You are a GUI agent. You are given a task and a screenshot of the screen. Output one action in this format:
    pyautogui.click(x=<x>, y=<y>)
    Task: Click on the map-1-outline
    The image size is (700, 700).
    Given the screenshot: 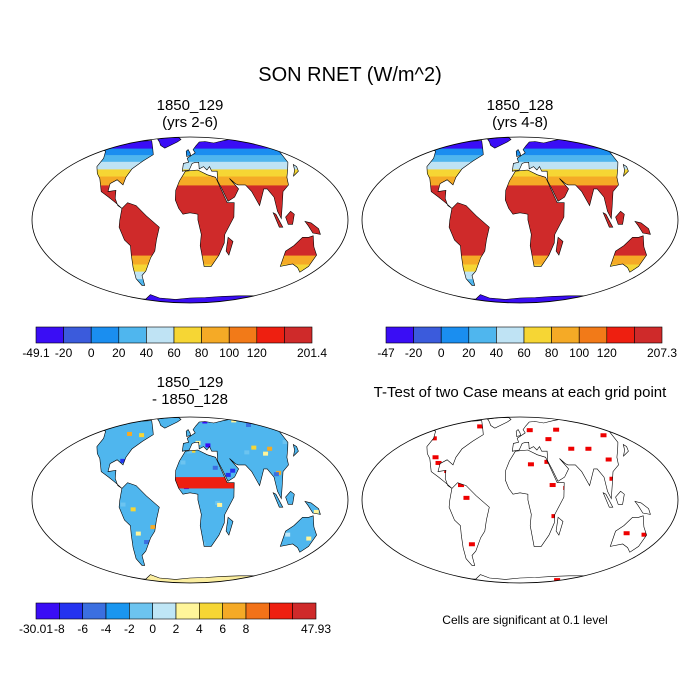 What is the action you would take?
    pyautogui.click(x=190, y=220)
    